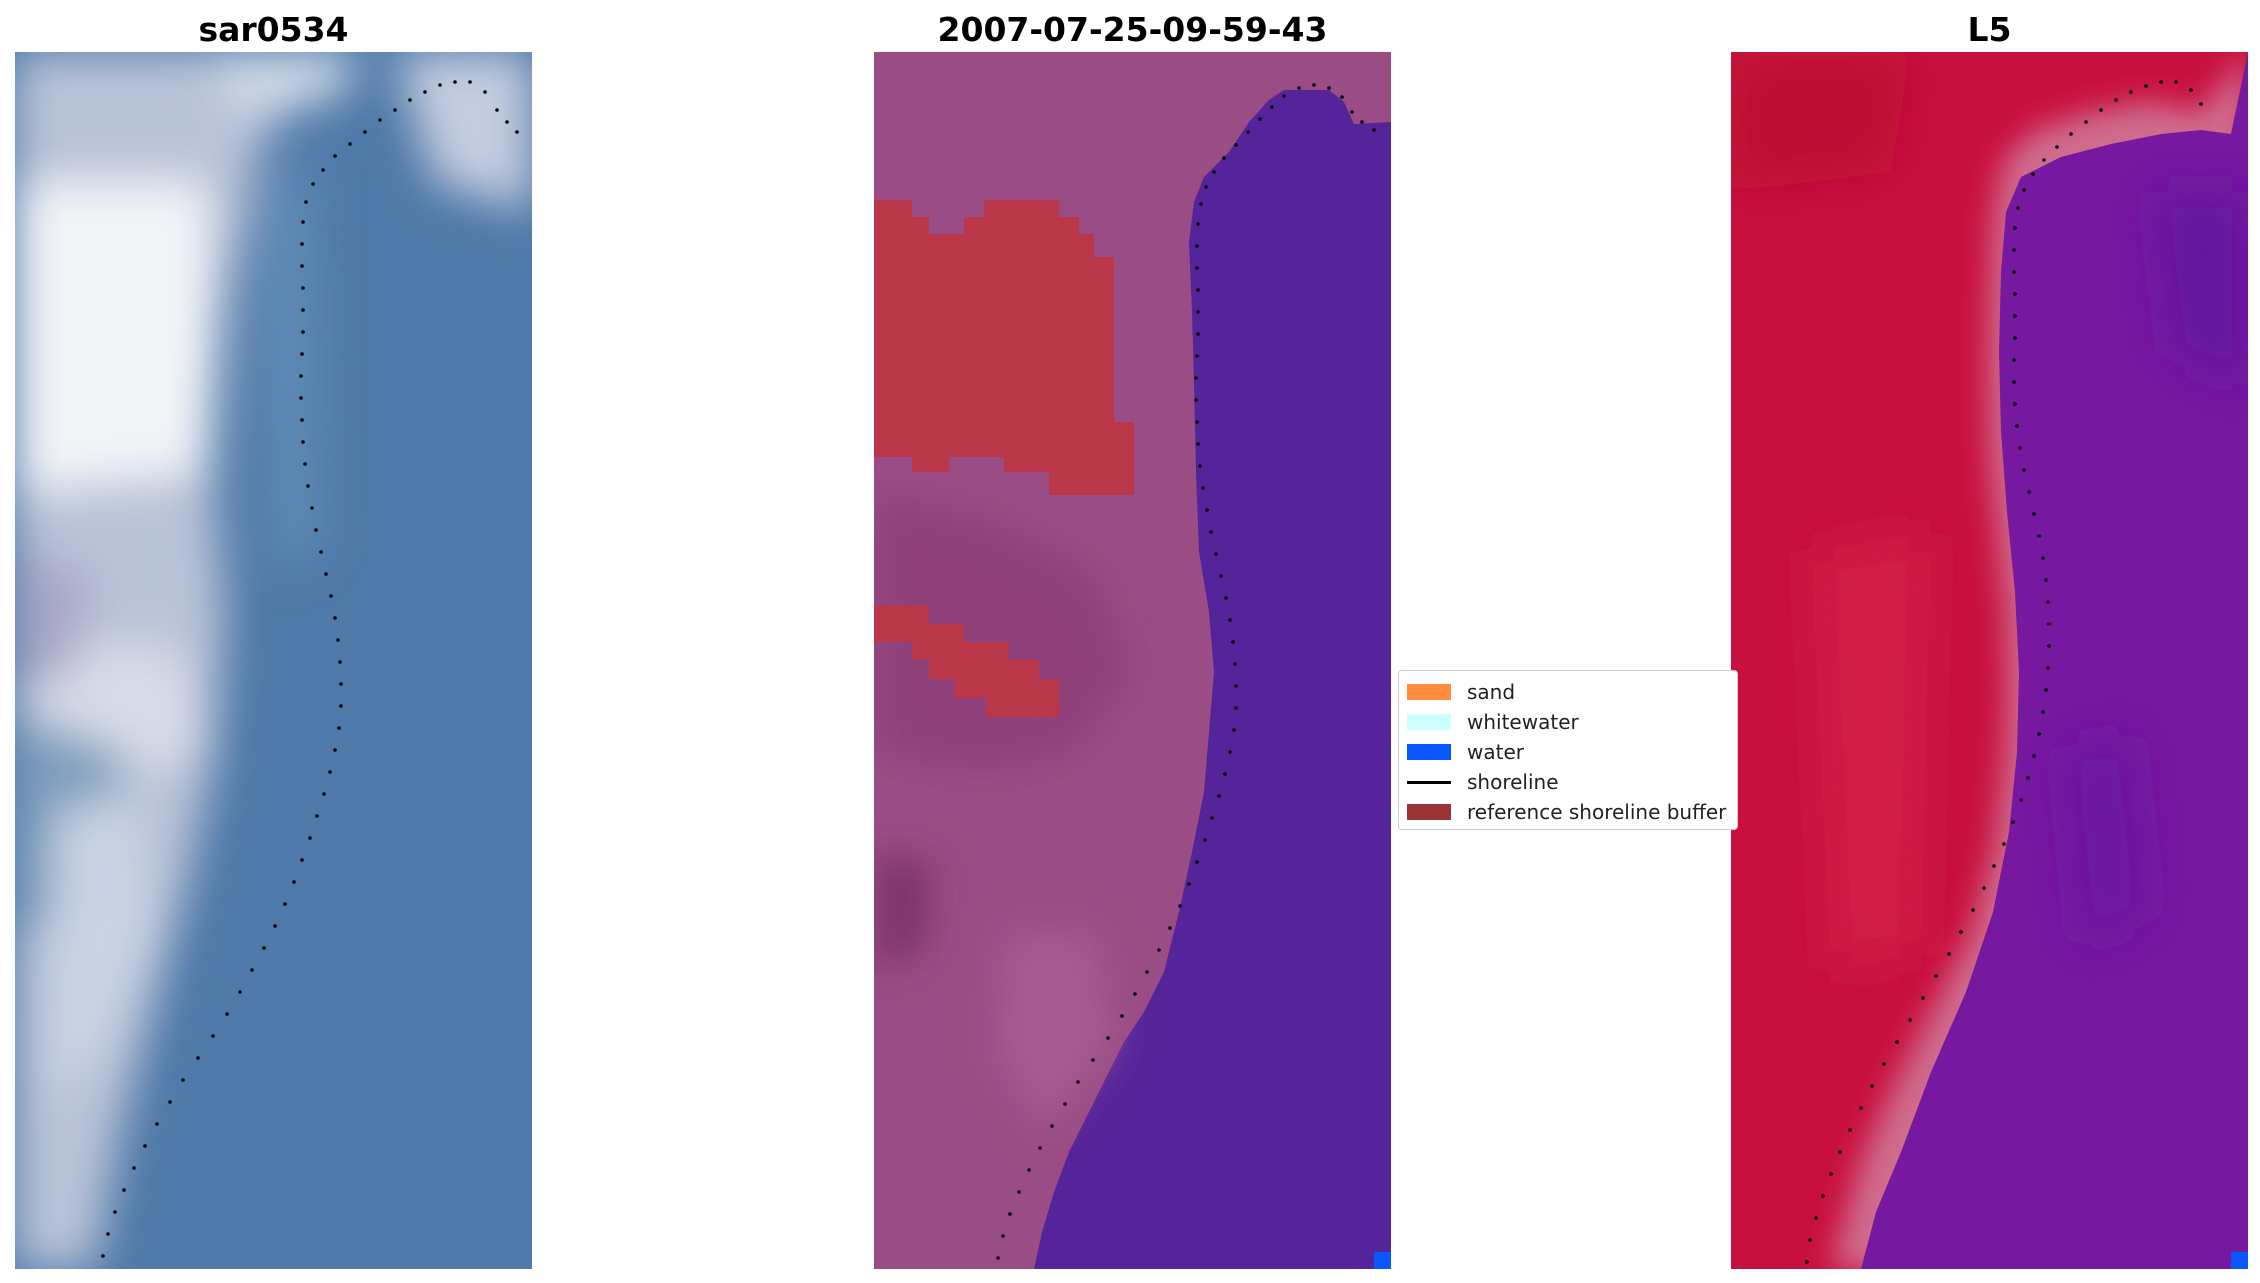  What do you see at coordinates (1989, 29) in the screenshot?
I see `panel-title-nir: L5` at bounding box center [1989, 29].